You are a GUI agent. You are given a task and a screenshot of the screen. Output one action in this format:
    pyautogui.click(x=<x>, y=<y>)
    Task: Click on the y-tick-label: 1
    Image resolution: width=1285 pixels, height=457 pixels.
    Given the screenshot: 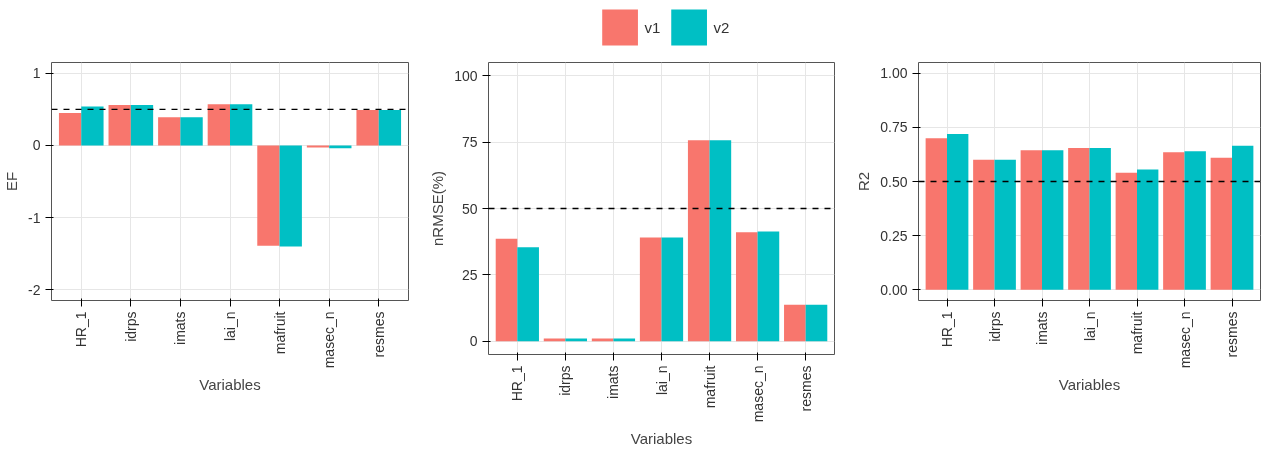 What is the action you would take?
    pyautogui.click(x=36, y=73)
    